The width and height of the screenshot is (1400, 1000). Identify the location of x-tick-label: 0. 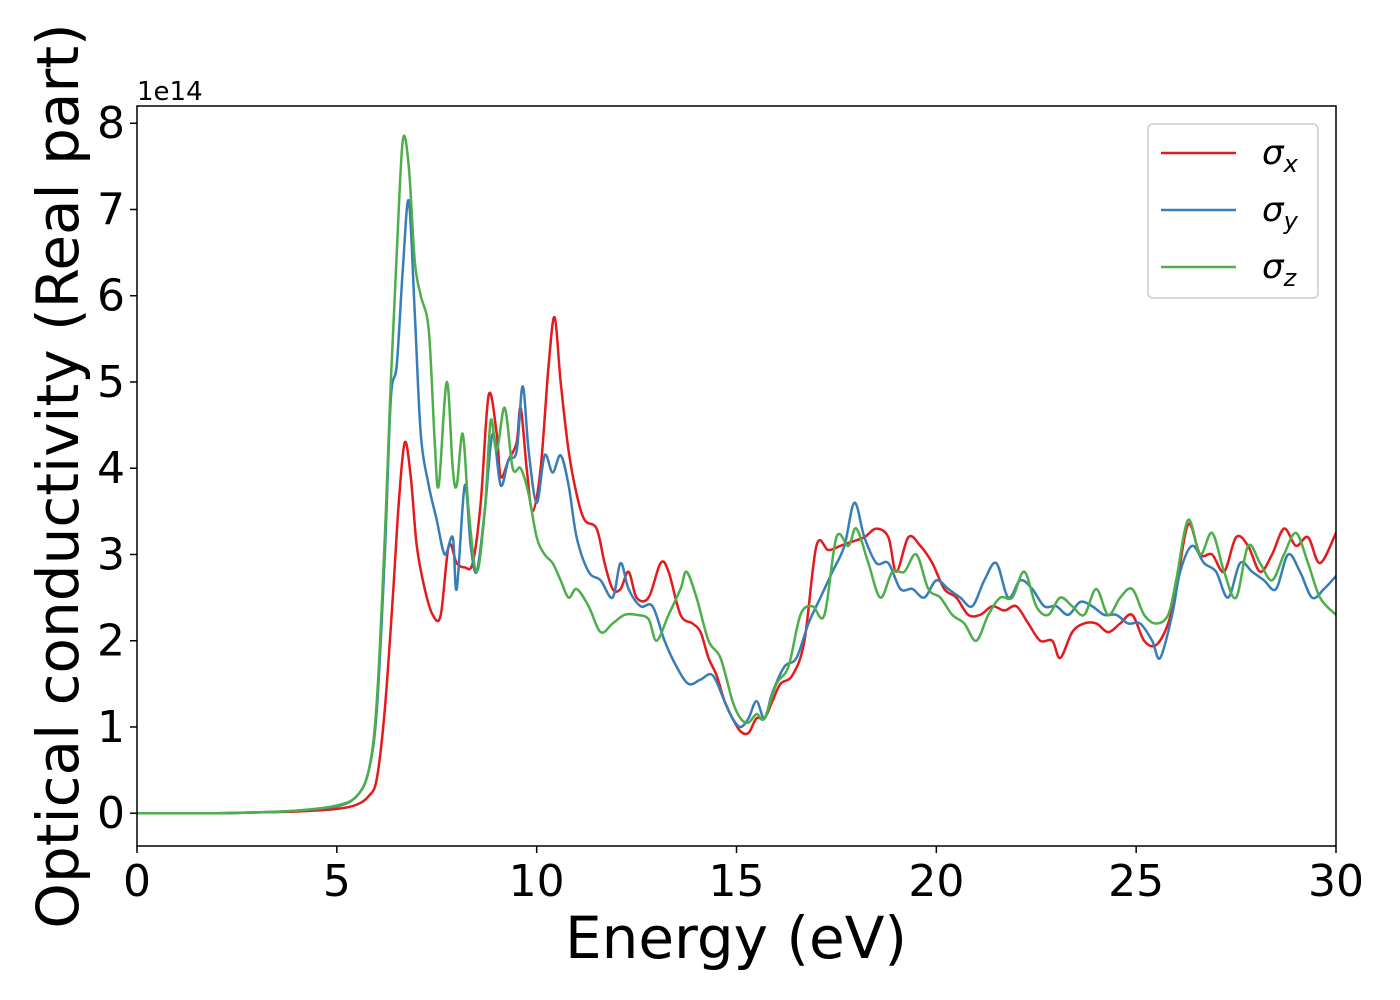
(137, 881).